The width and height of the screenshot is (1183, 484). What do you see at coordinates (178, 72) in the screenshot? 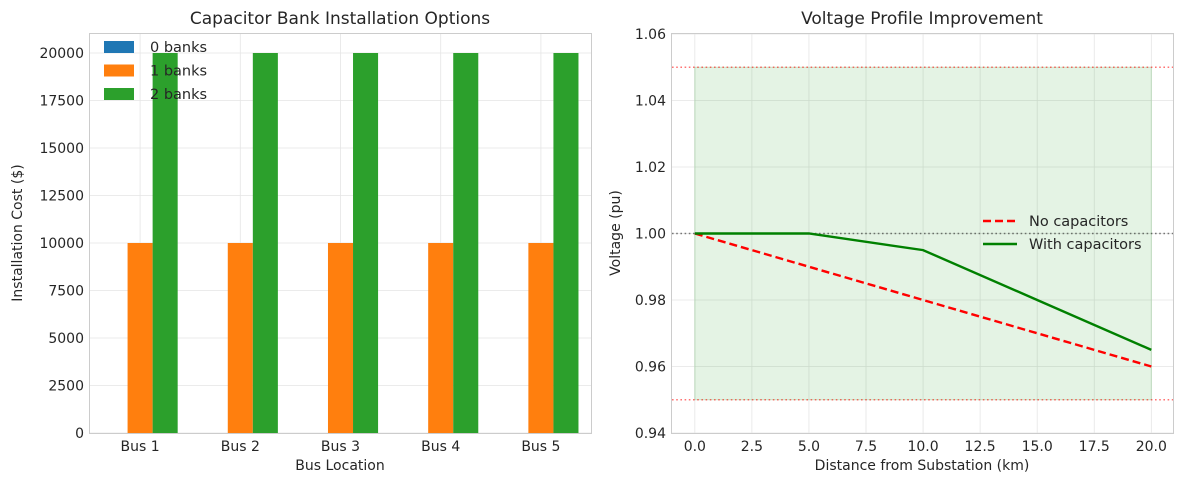
I see `legend-label-1-banks: 1 banks` at bounding box center [178, 72].